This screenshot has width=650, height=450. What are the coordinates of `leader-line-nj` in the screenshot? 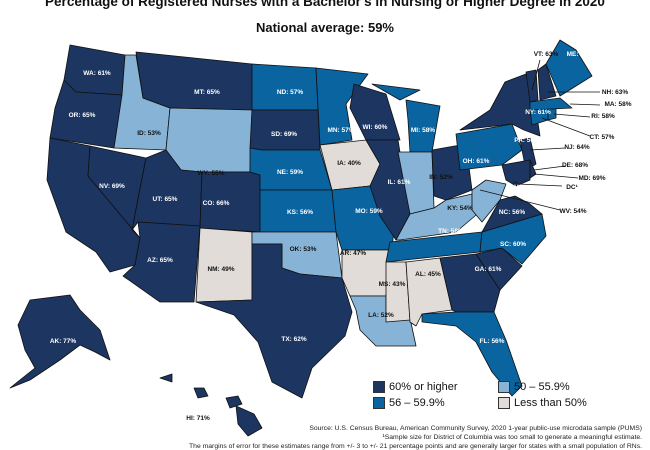 It's located at (547, 149).